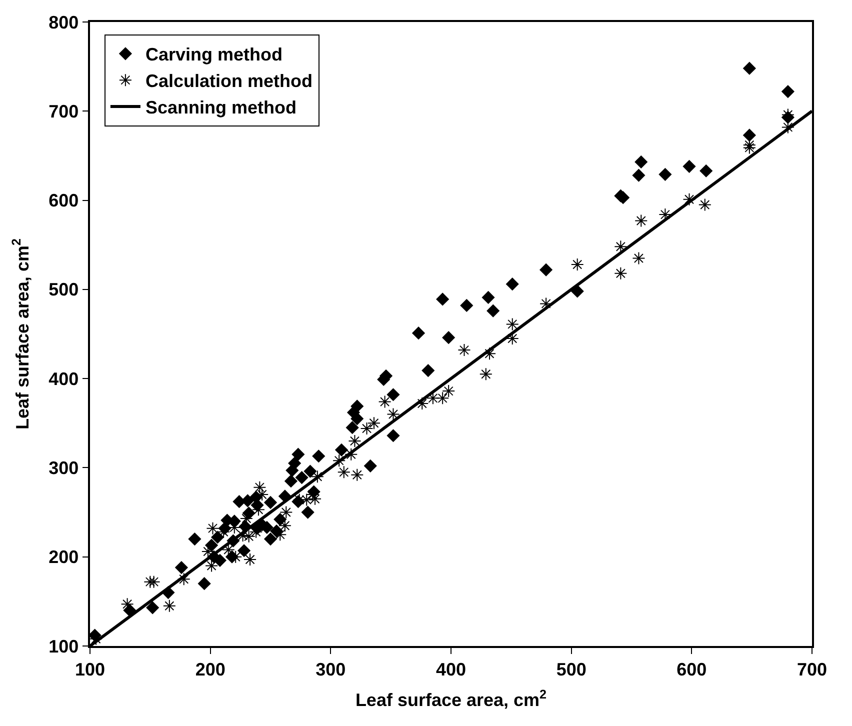  I want to click on x-tick-label: 700, so click(812, 669).